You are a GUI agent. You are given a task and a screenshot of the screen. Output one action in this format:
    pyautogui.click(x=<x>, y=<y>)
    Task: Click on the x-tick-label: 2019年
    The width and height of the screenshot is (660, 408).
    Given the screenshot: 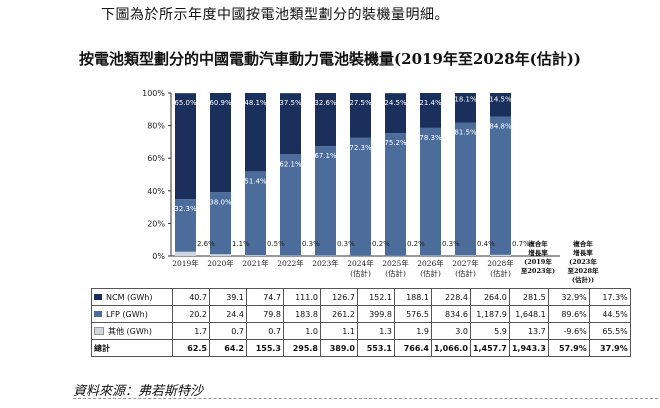 What is the action you would take?
    pyautogui.click(x=185, y=263)
    